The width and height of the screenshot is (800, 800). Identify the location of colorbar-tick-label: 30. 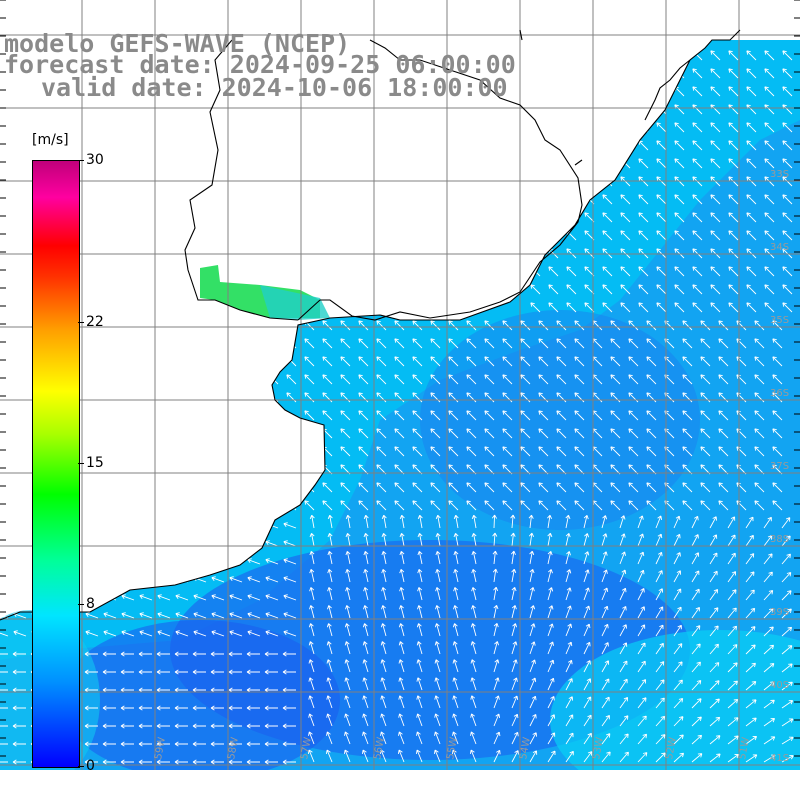
(95, 160).